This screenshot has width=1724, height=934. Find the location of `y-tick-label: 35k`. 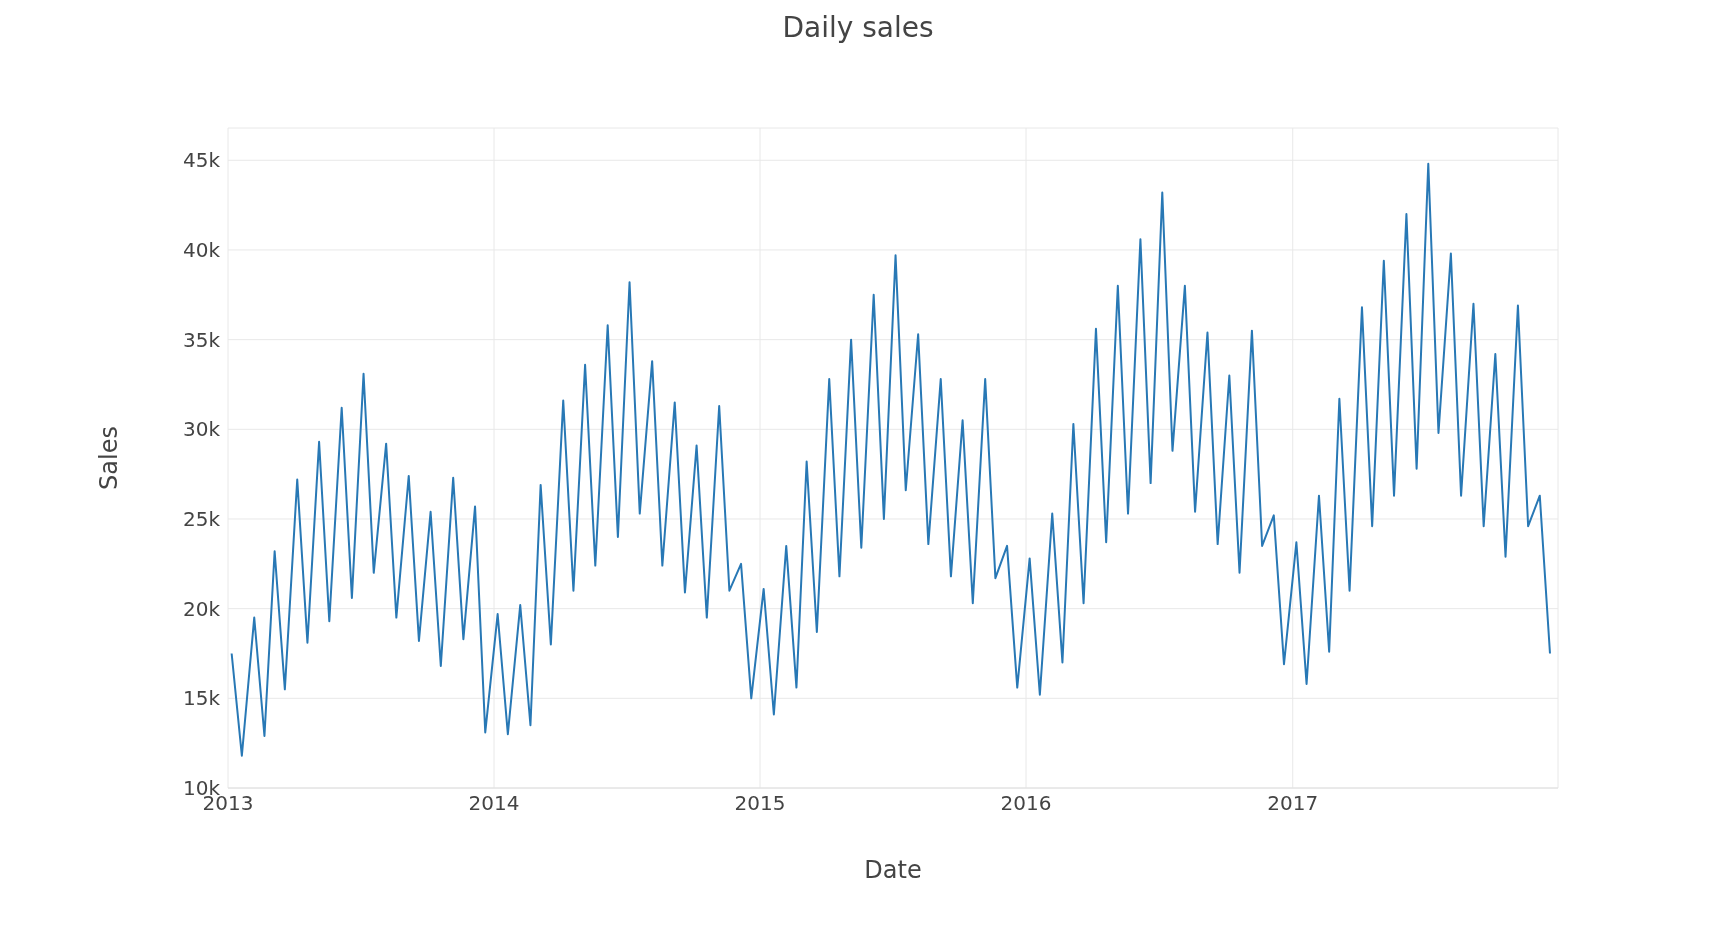

y-tick-label: 35k is located at coordinates (201, 339).